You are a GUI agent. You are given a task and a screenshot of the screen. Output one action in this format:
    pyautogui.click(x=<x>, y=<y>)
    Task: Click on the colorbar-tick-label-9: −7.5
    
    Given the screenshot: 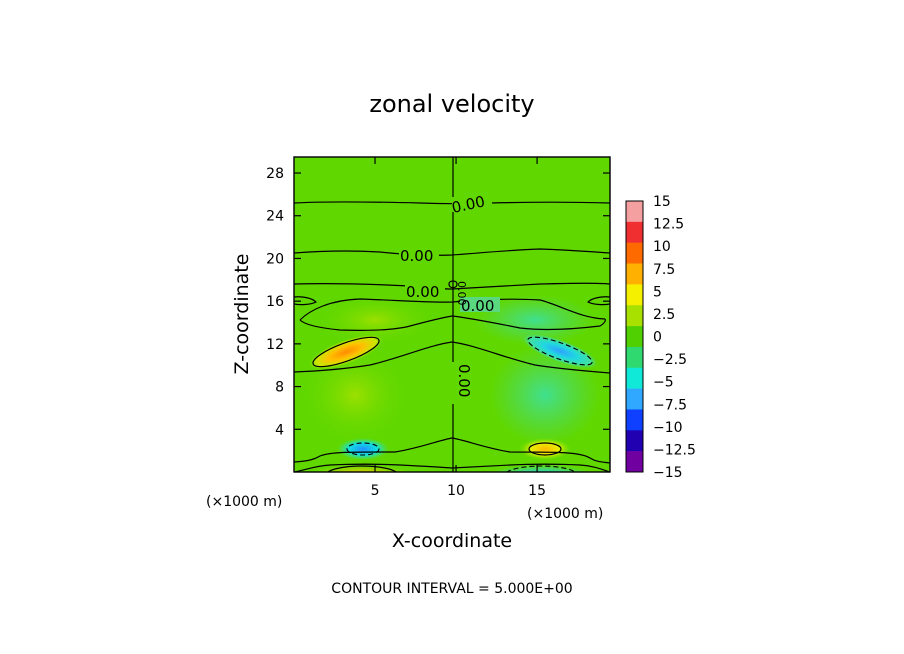 What is the action you would take?
    pyautogui.click(x=670, y=405)
    